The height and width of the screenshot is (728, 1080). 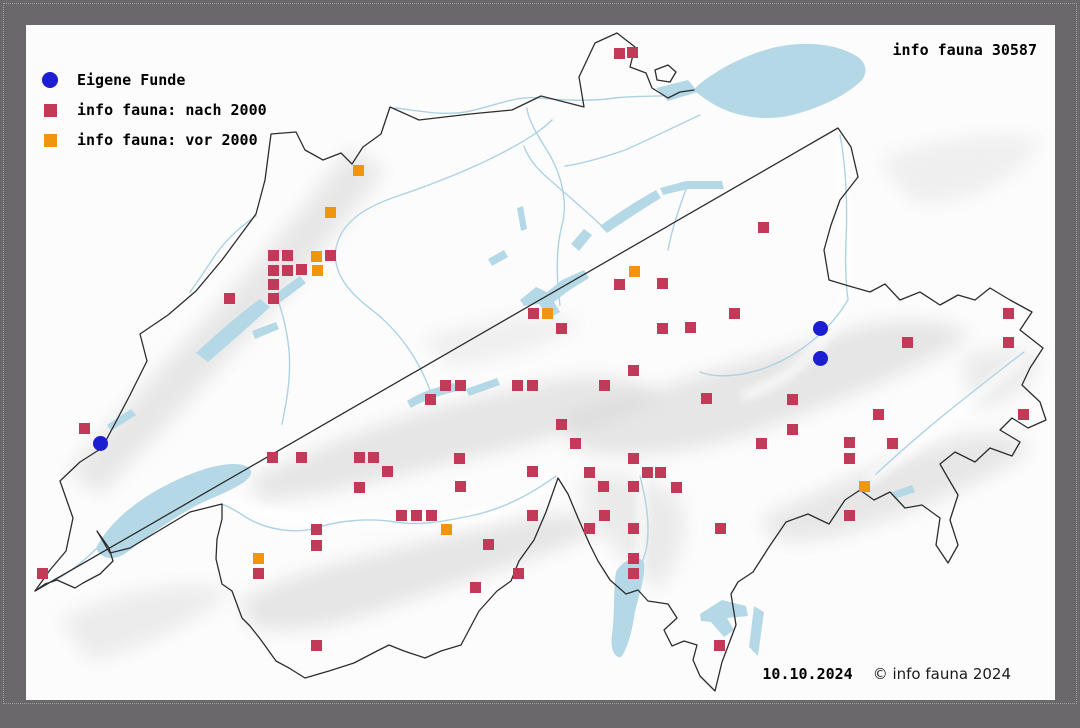 I want to click on lake-zurich, so click(x=630, y=211).